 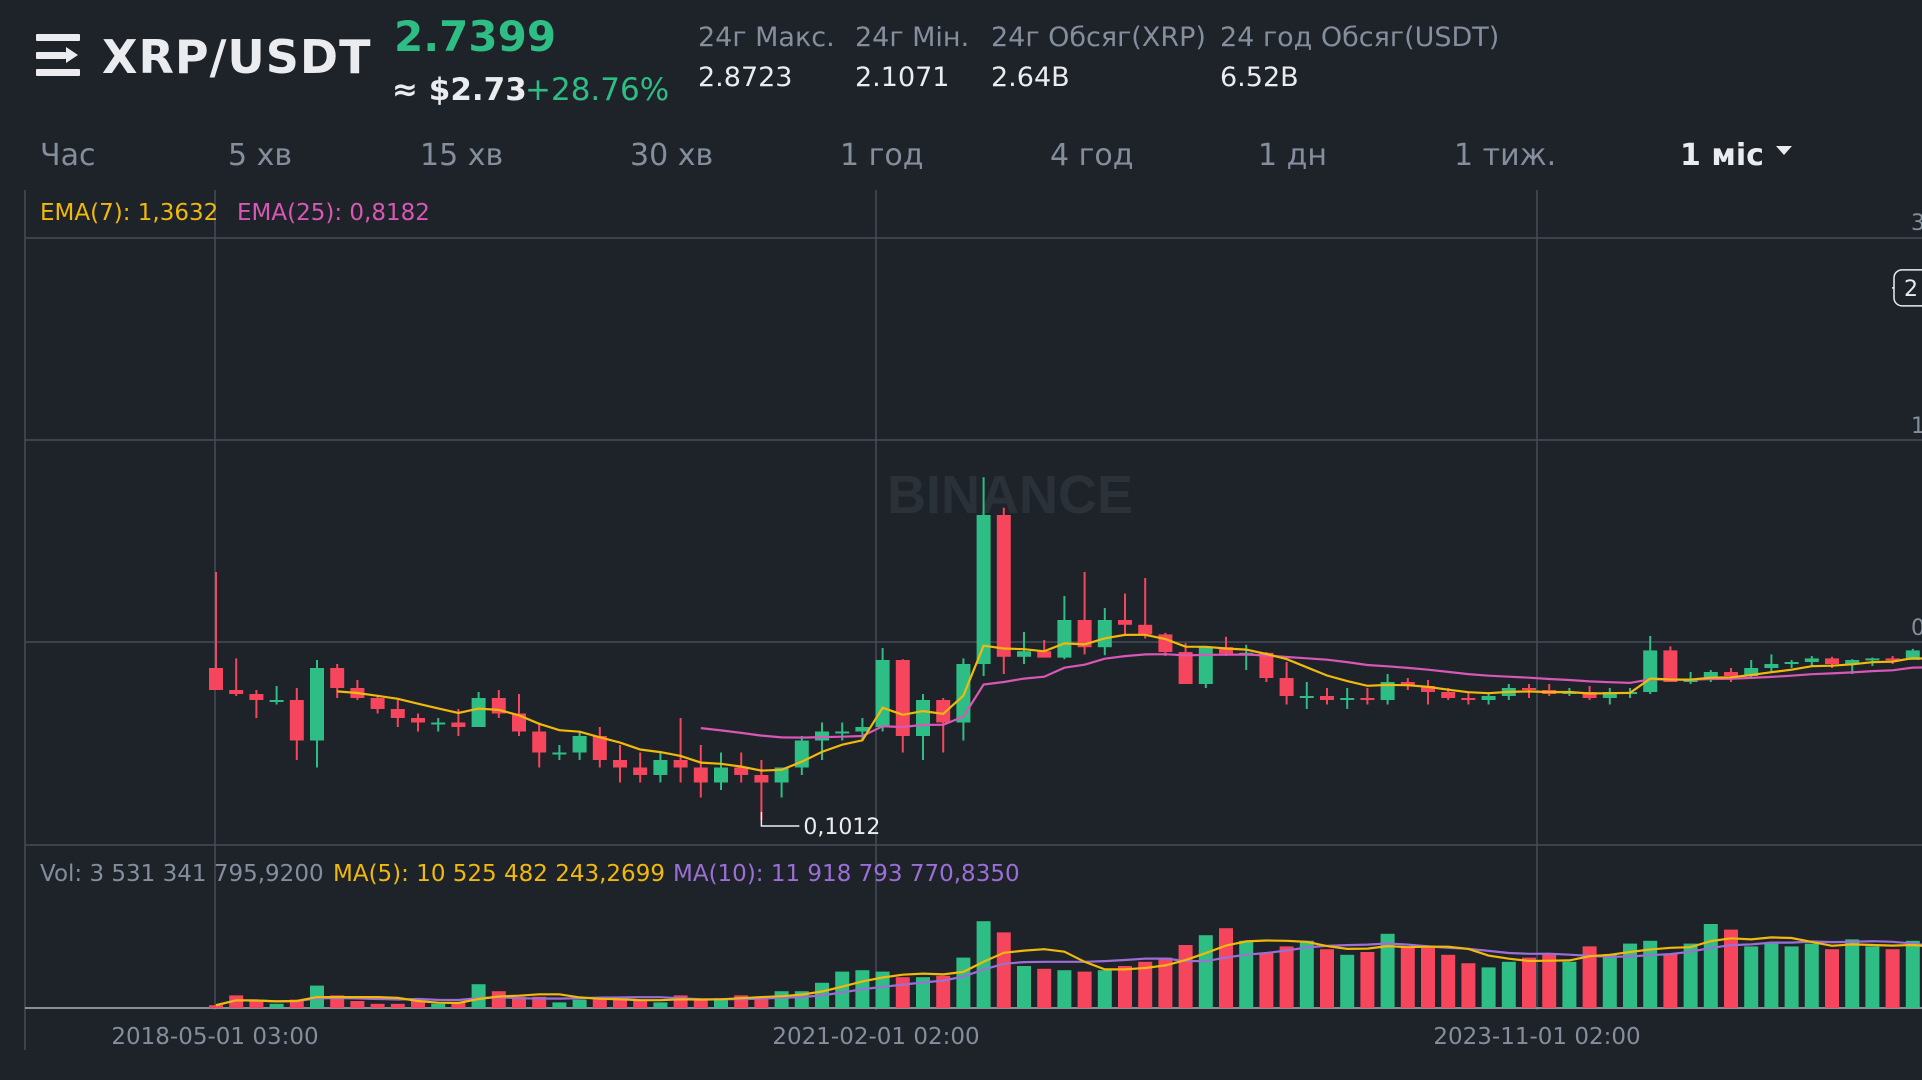 I want to click on right-axis-tick: 0, so click(x=1916, y=628).